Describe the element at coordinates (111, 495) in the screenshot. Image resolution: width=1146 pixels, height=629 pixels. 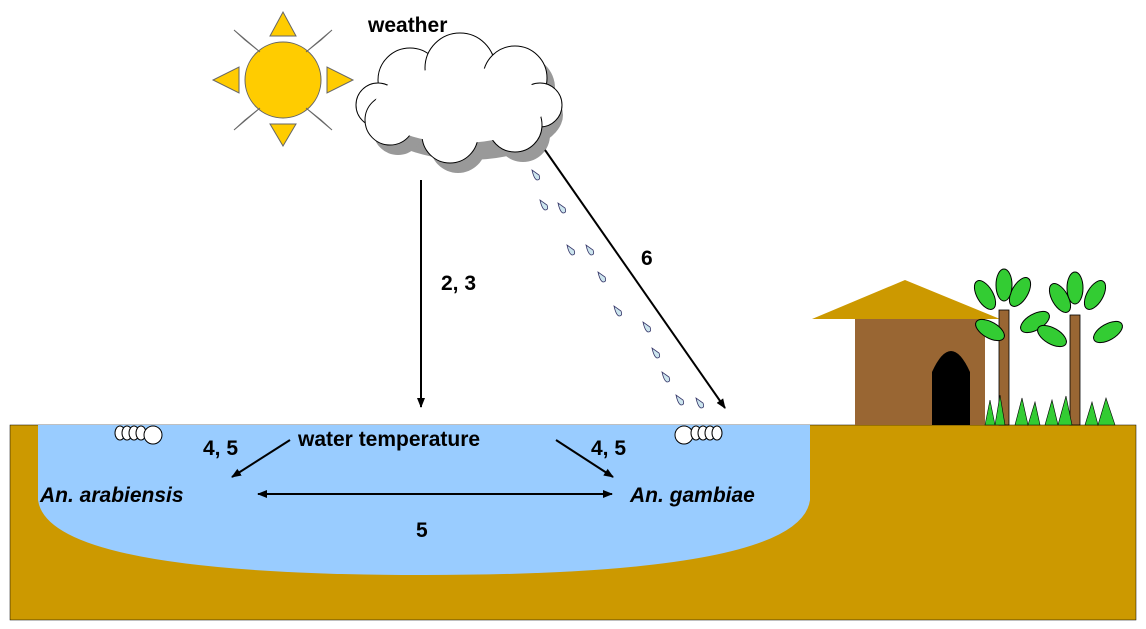
I see `label: An. arabiensis` at that location.